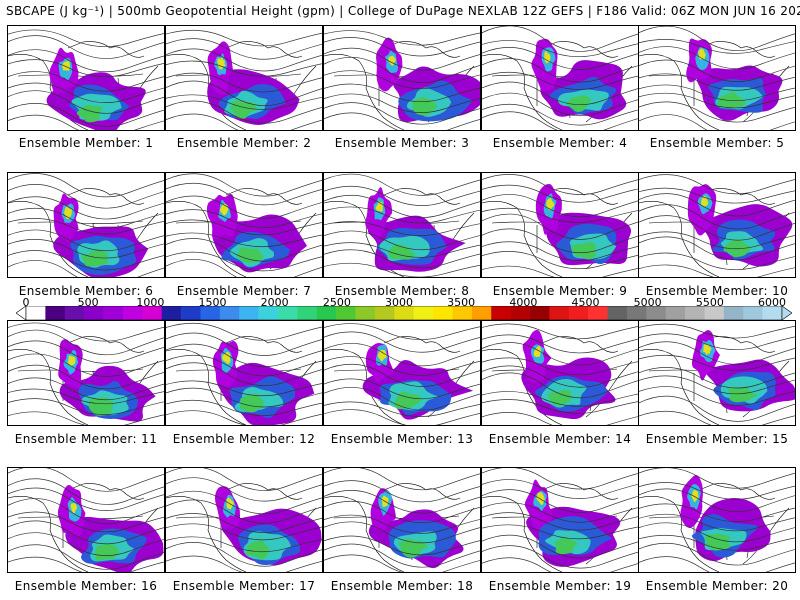  Describe the element at coordinates (786, 313) in the screenshot. I see `colorbar-max-arrow` at that location.